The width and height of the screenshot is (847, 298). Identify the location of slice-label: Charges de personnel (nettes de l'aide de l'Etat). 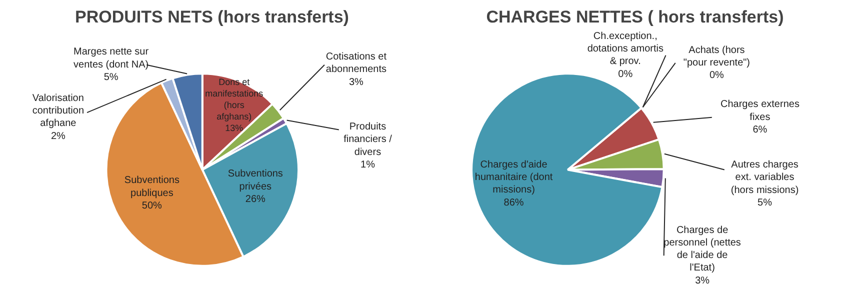
(702, 249).